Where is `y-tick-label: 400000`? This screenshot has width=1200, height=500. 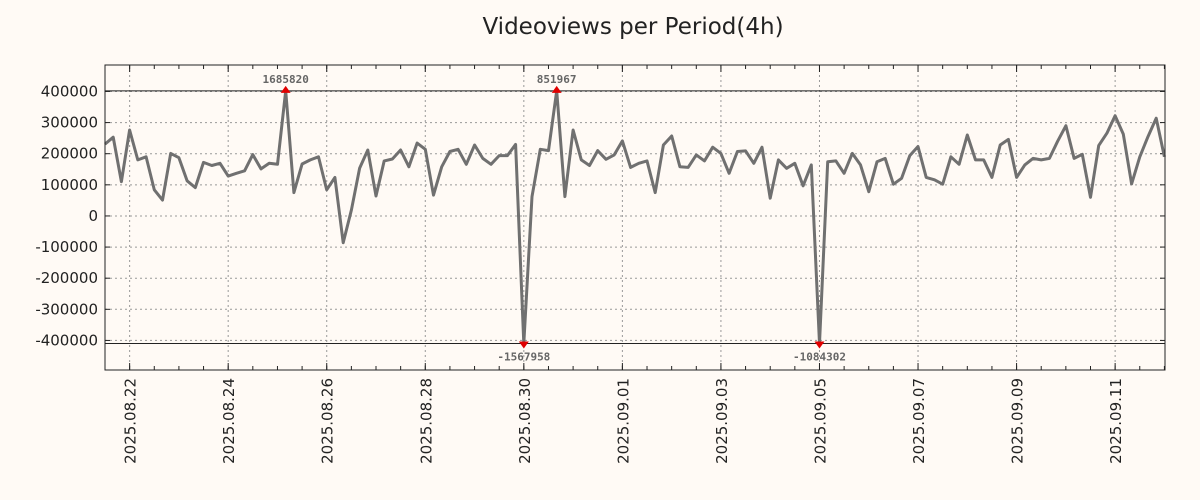
y-tick-label: 400000 is located at coordinates (69, 91).